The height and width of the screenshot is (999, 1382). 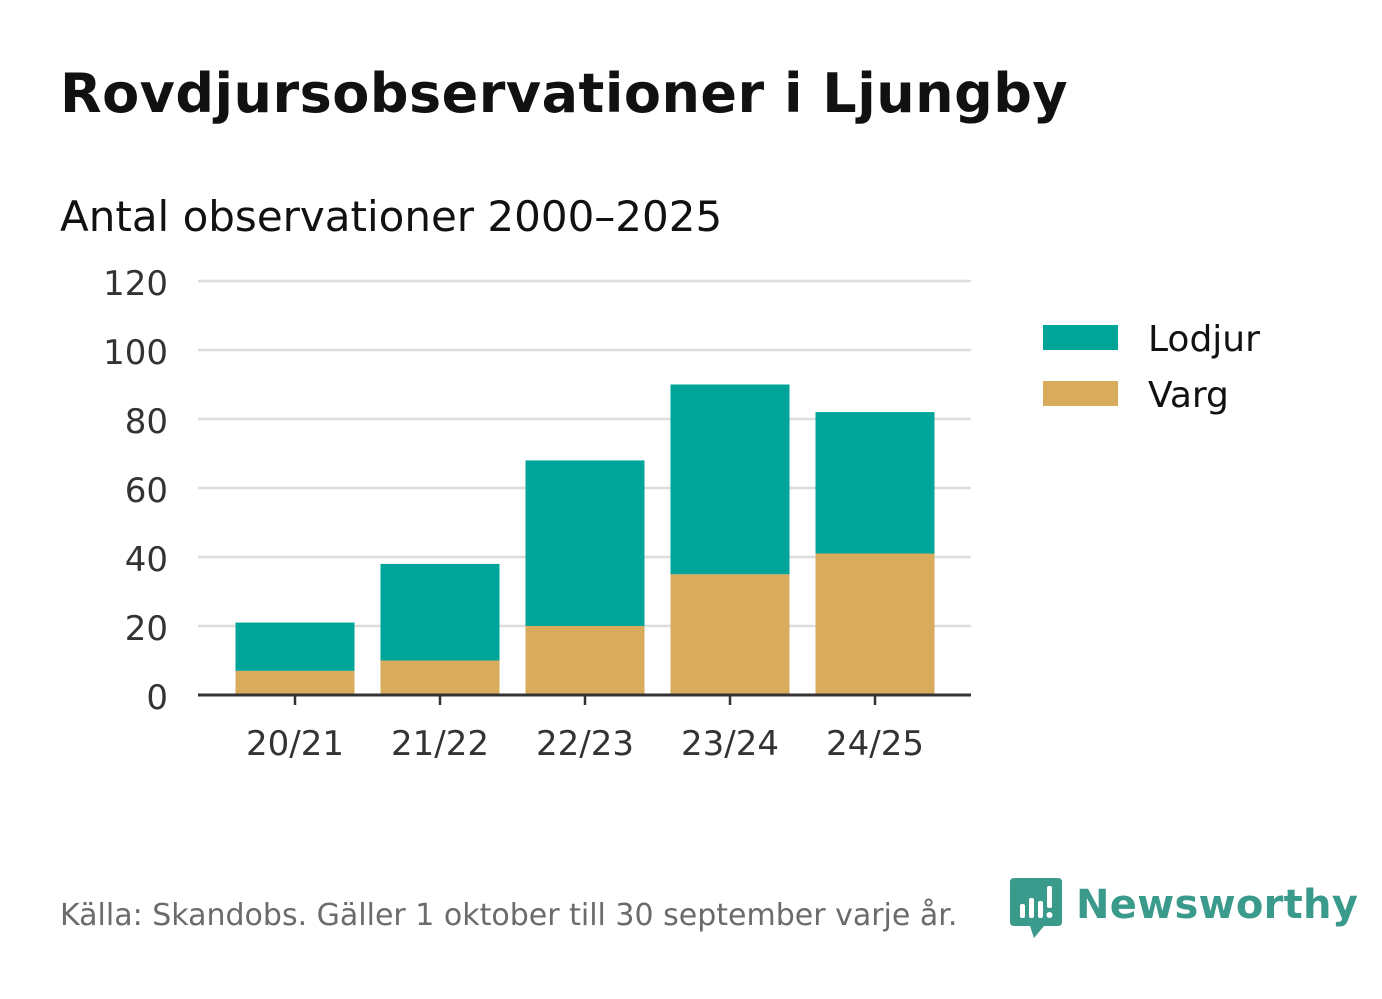 What do you see at coordinates (875, 744) in the screenshot?
I see `x-tick-label: 24/25` at bounding box center [875, 744].